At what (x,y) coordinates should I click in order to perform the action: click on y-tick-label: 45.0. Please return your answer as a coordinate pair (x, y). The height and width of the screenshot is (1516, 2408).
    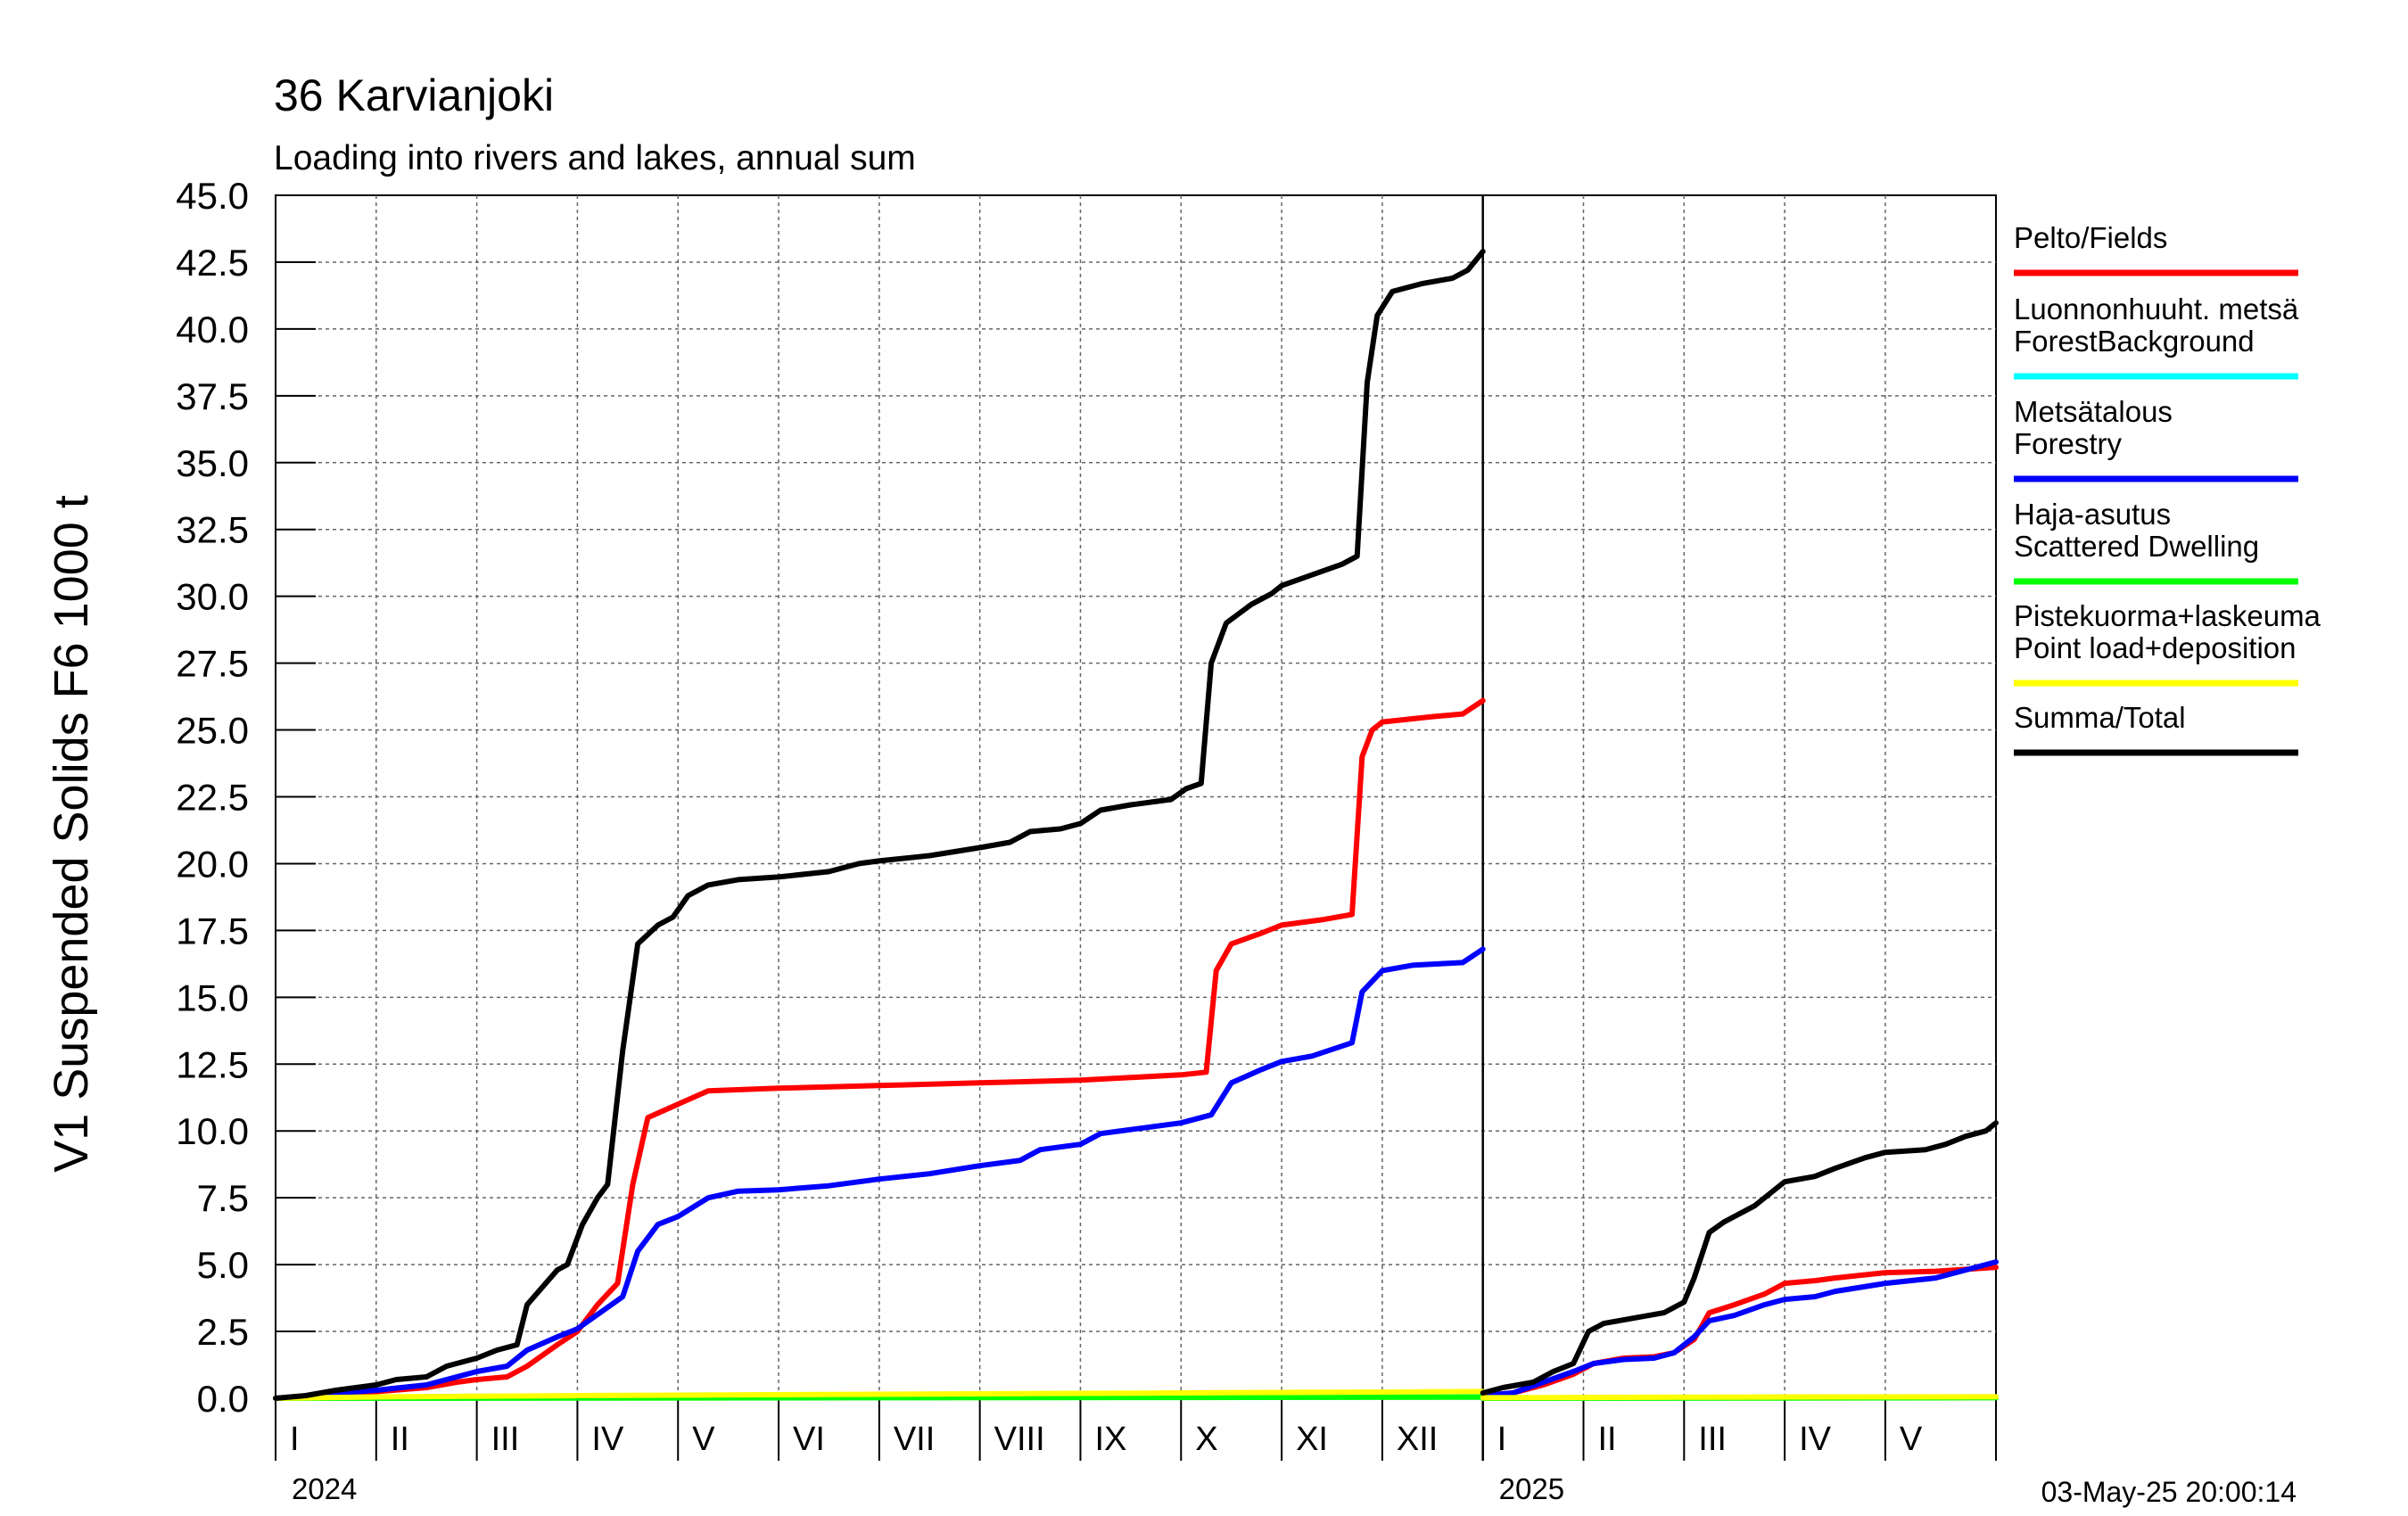
    Looking at the image, I should click on (212, 196).